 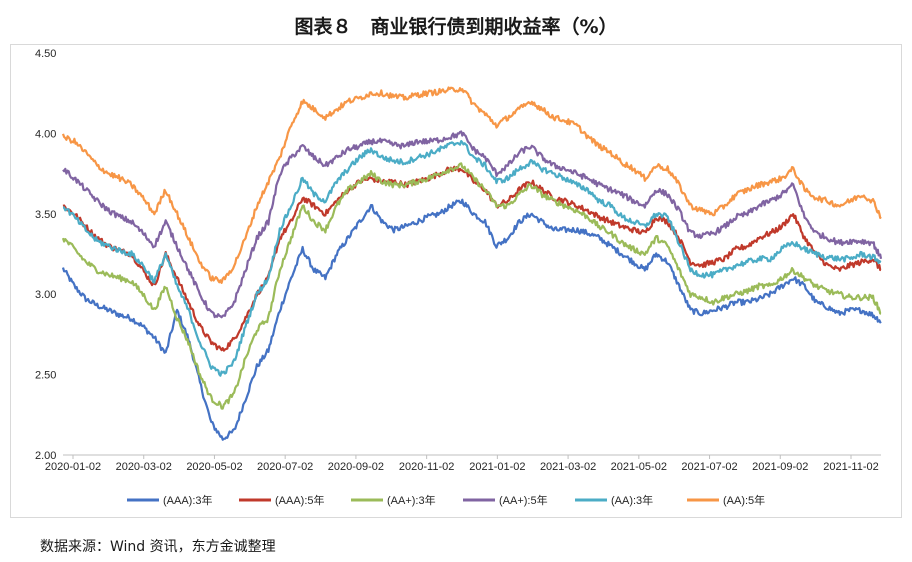 What do you see at coordinates (850, 467) in the screenshot?
I see `x-tick-label: 2021-11-02` at bounding box center [850, 467].